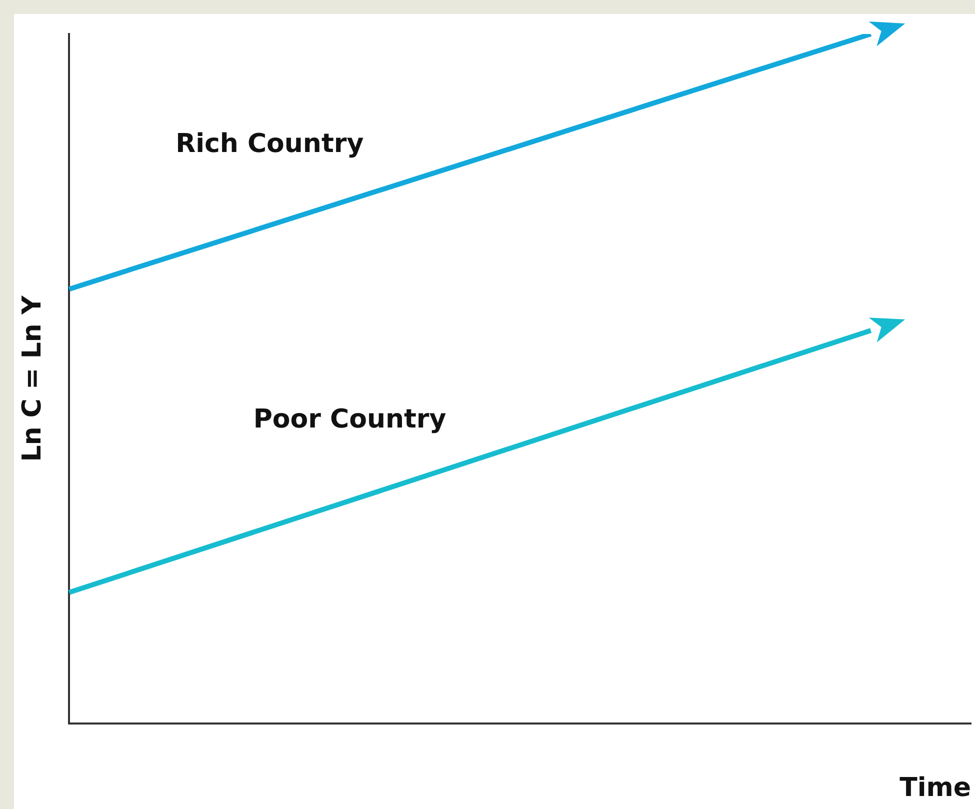  What do you see at coordinates (270, 144) in the screenshot?
I see `series-label: Rich Country` at bounding box center [270, 144].